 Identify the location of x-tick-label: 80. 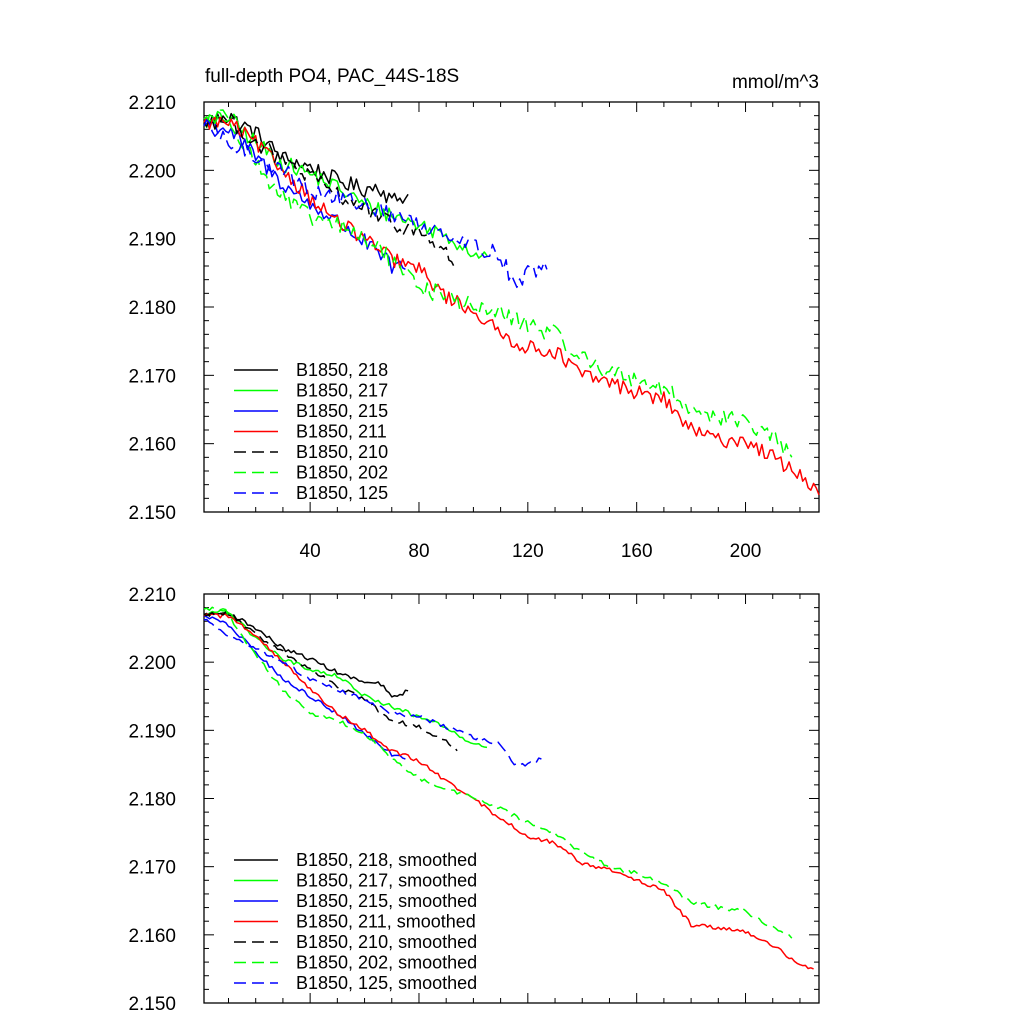
(418, 551).